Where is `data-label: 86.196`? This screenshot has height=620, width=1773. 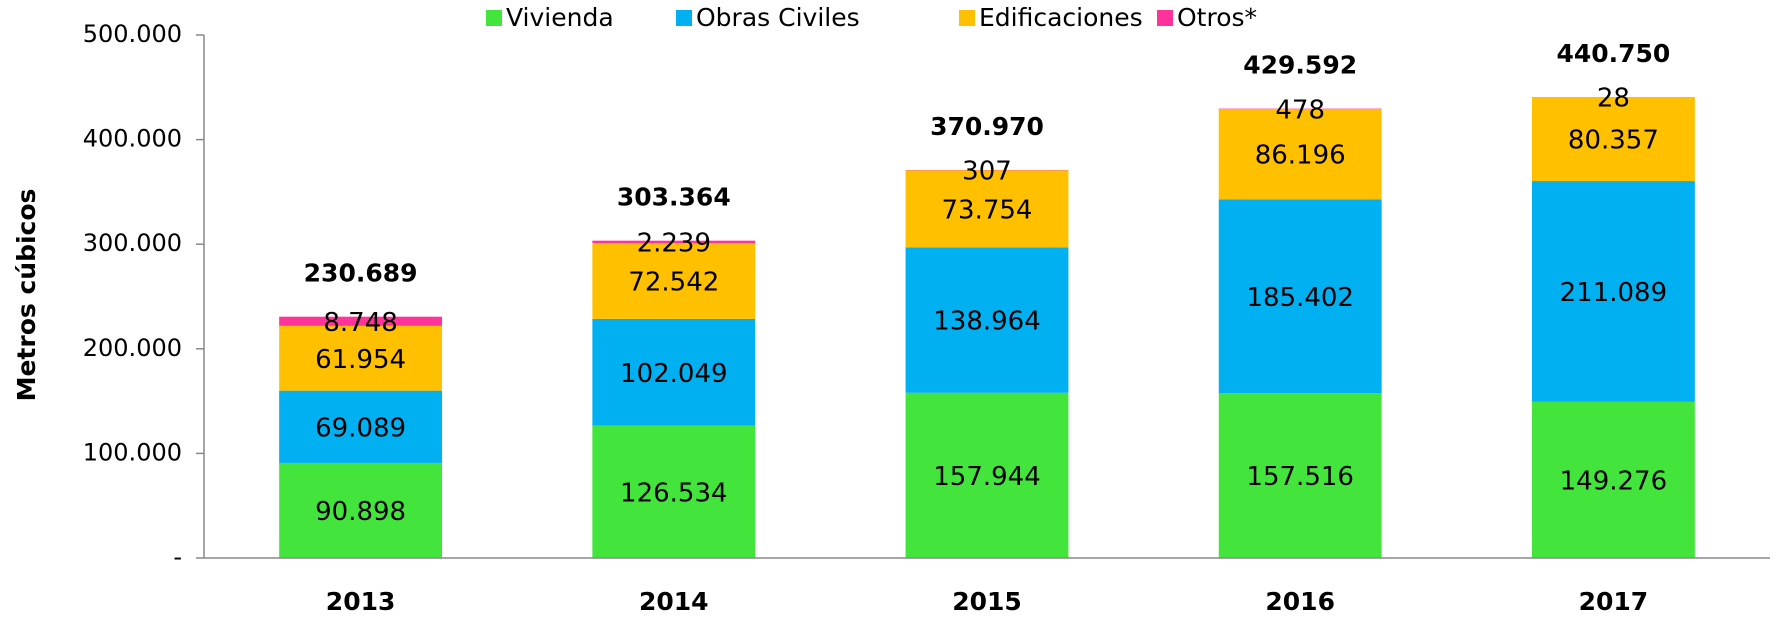
data-label: 86.196 is located at coordinates (1300, 156).